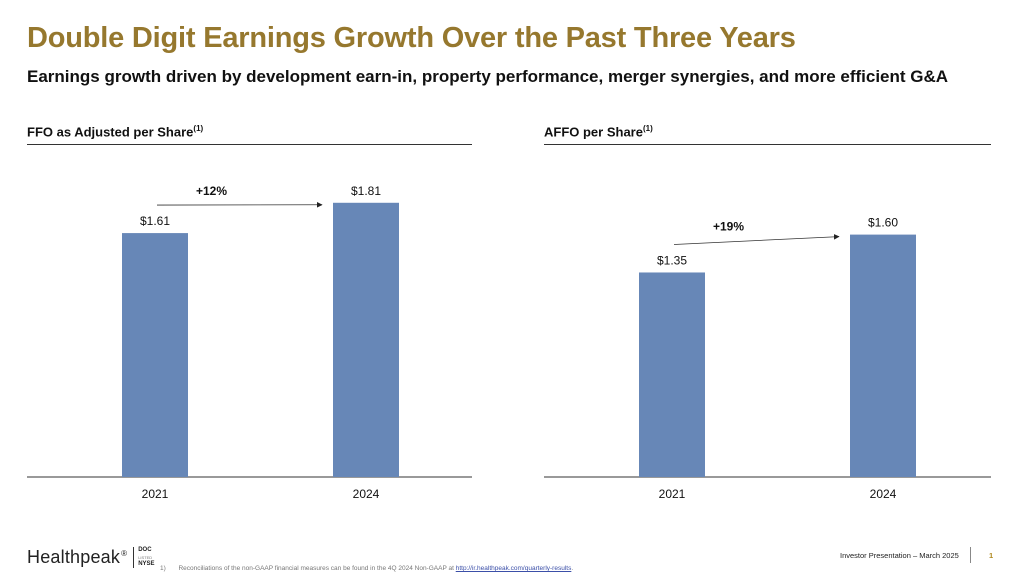 The height and width of the screenshot is (576, 1024). What do you see at coordinates (211, 191) in the screenshot?
I see `ffo-growth-label: +12%` at bounding box center [211, 191].